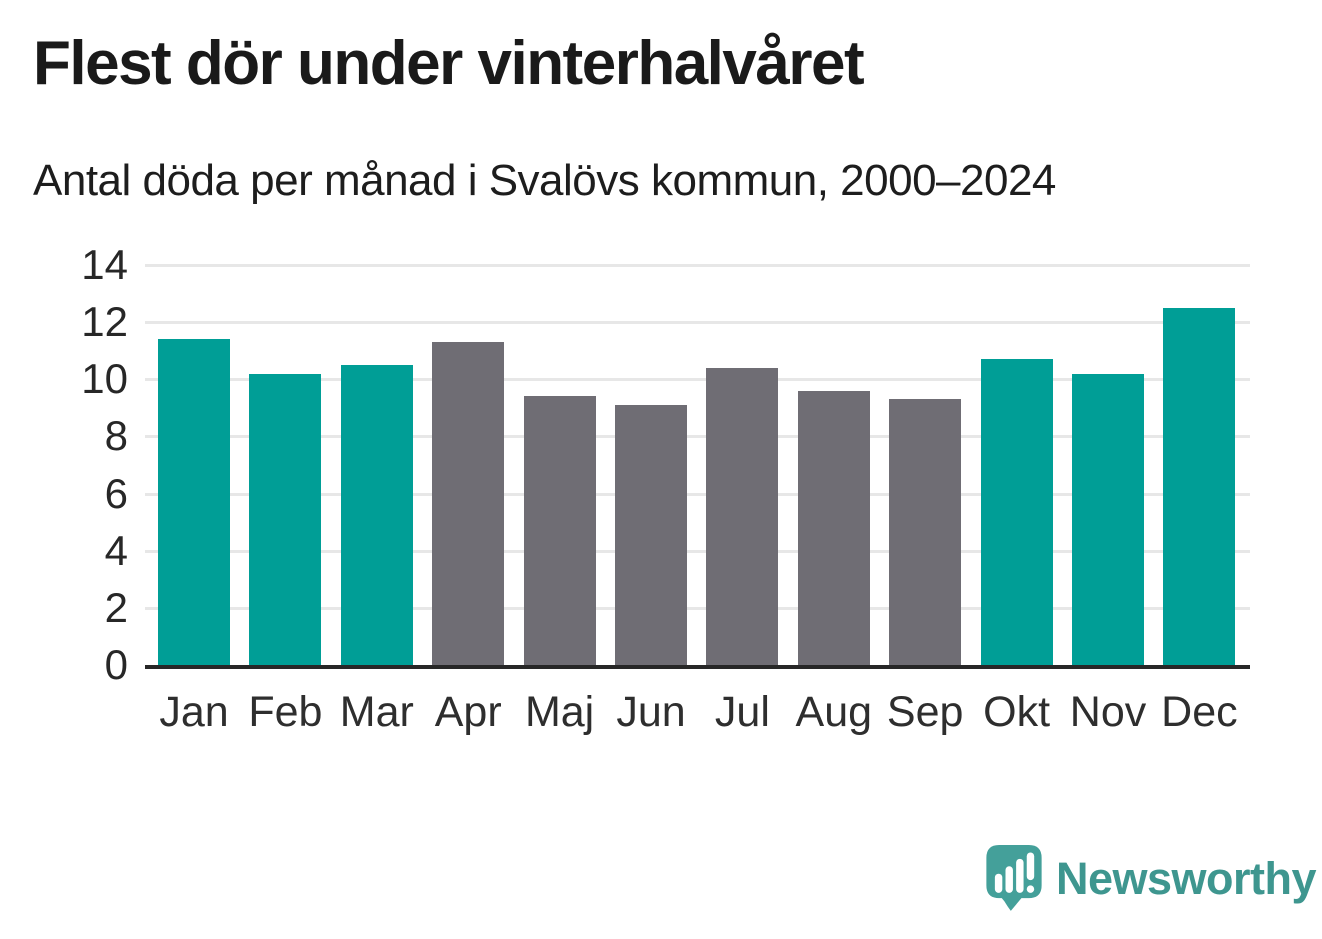 The image size is (1322, 939). I want to click on y-tick-label: 12, so click(104, 322).